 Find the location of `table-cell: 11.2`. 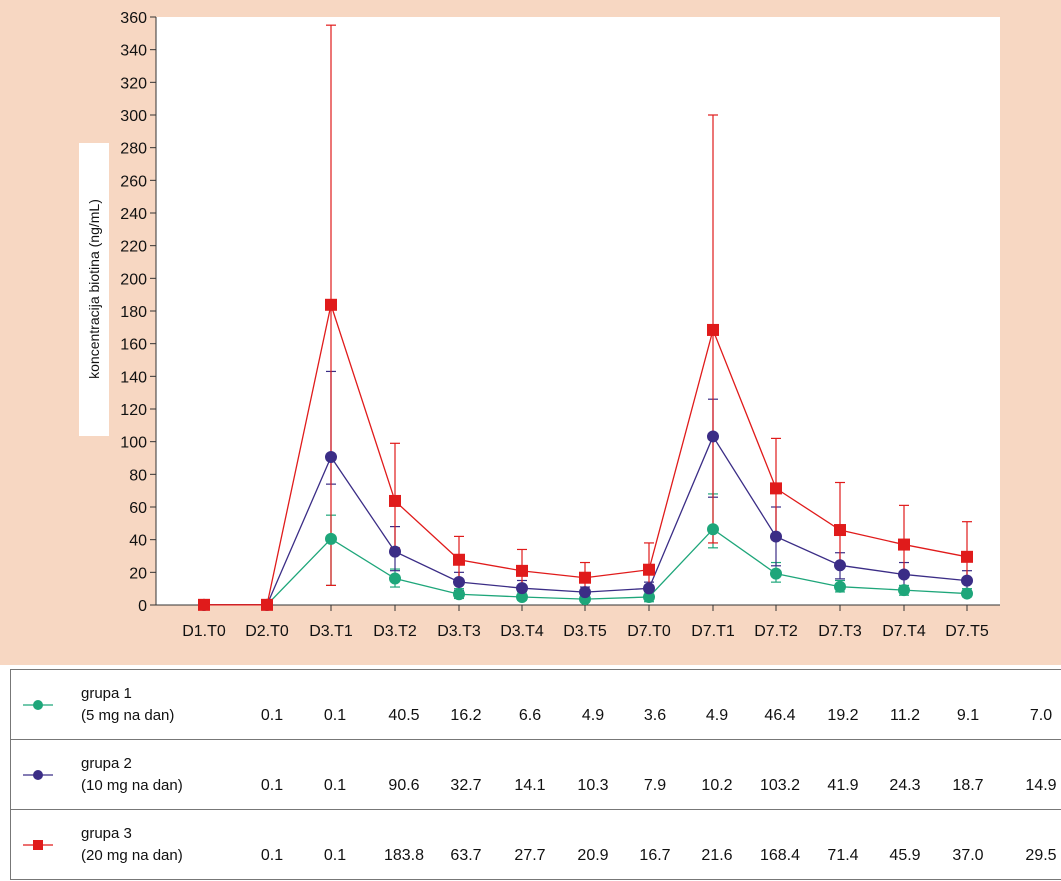

table-cell: 11.2 is located at coordinates (905, 715).